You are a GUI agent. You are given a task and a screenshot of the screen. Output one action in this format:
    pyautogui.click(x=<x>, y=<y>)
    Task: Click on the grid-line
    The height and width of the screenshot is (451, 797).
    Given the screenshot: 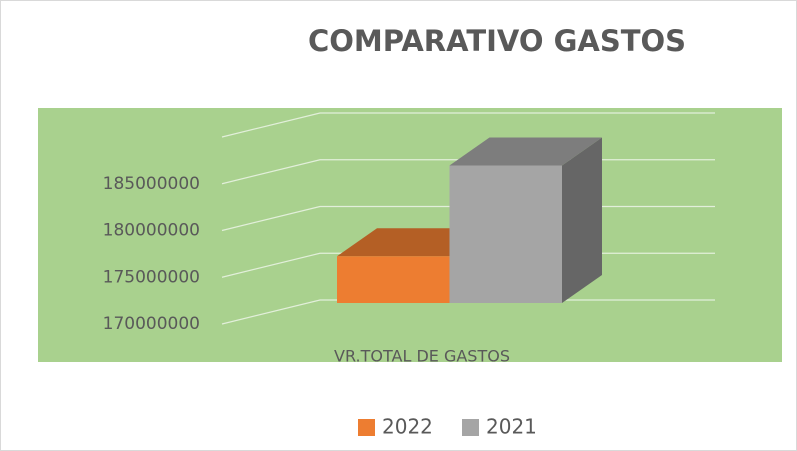 What is the action you would take?
    pyautogui.click(x=468, y=312)
    